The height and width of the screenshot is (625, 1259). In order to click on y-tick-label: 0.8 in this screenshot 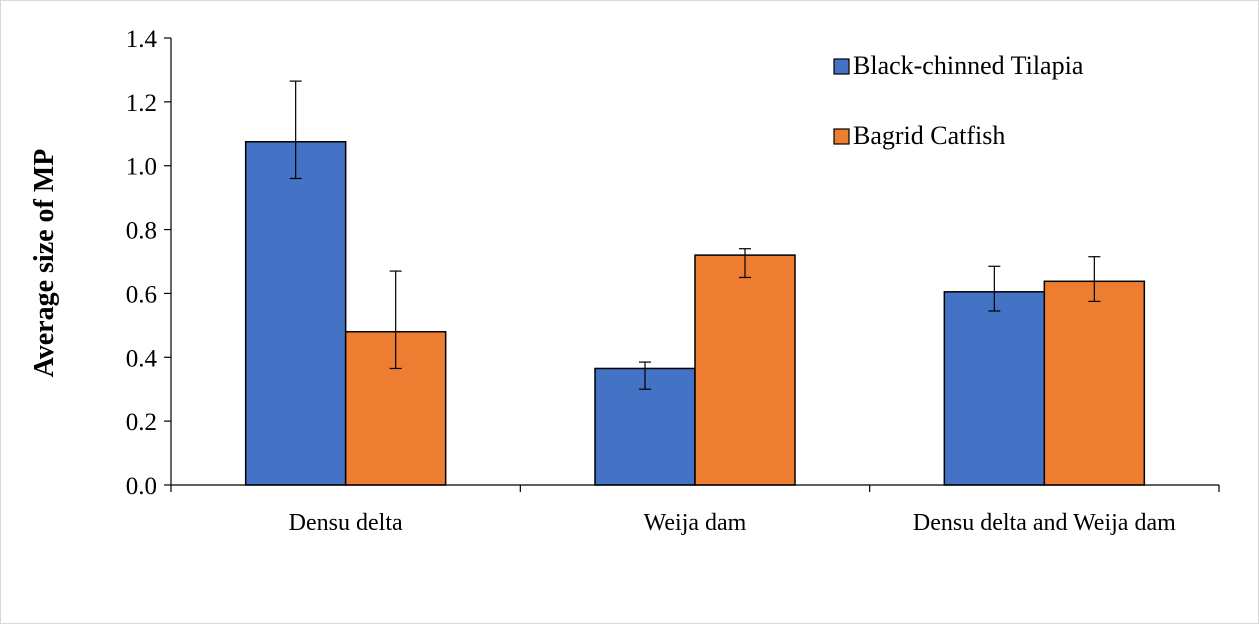, I will do `click(141, 231)`.